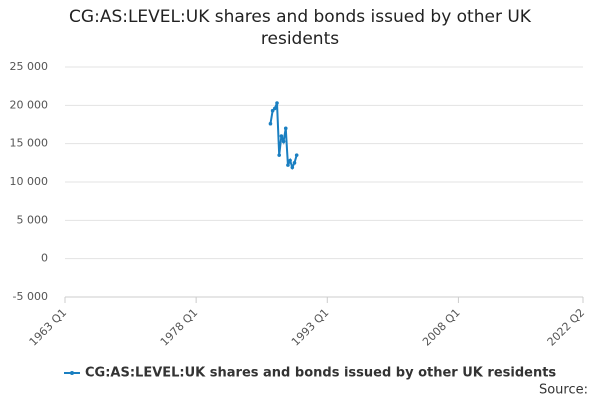 This screenshot has height=400, width=600. Describe the element at coordinates (29, 66) in the screenshot. I see `y-tick-label: 25 000` at that location.